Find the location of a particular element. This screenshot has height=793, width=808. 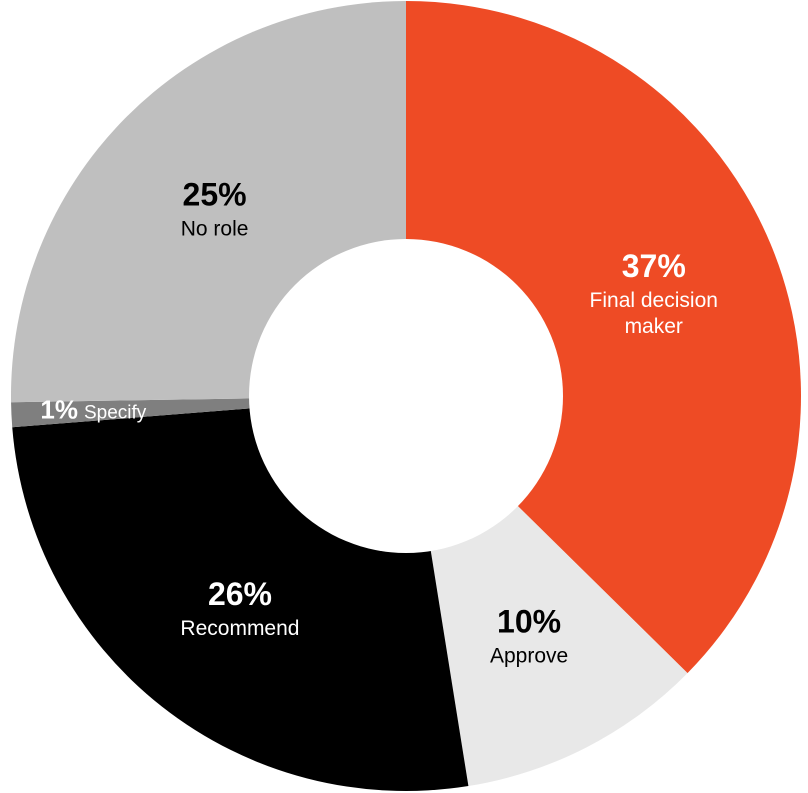

category-label-approve: Approve is located at coordinates (529, 656).